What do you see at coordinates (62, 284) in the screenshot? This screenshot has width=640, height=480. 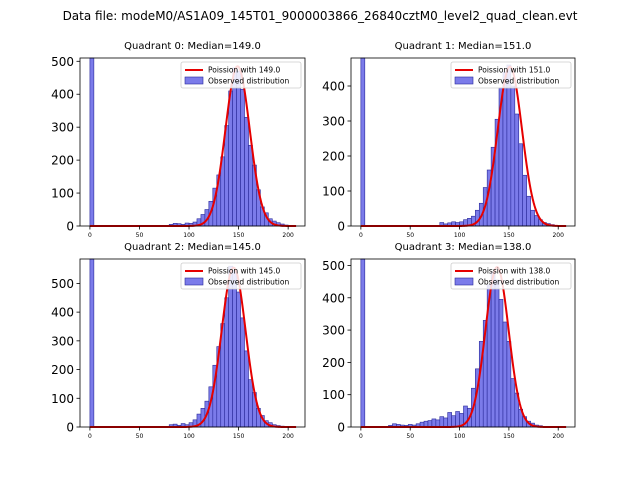 I see `ytick-label-2-5: 500` at bounding box center [62, 284].